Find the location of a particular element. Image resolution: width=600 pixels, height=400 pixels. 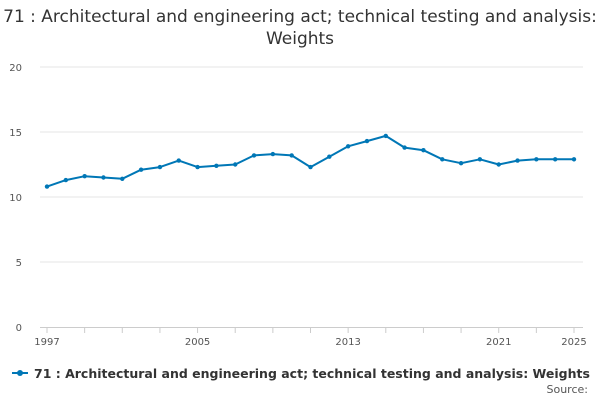

x-tick-label: 2021 is located at coordinates (498, 342).